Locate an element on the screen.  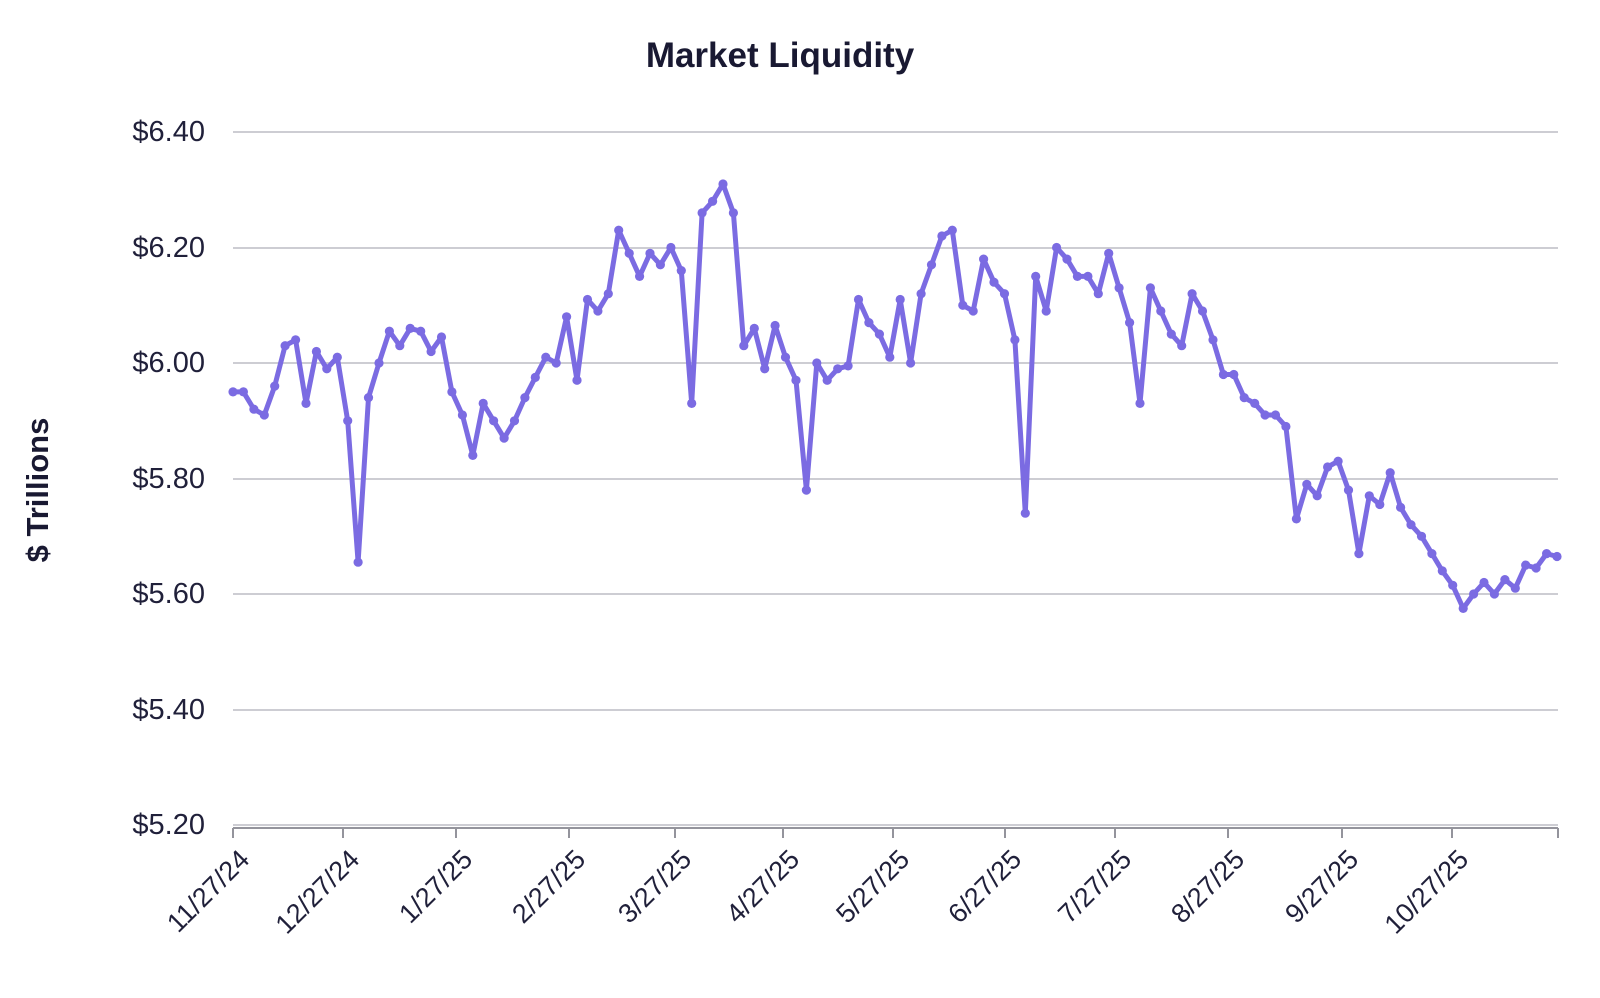
y-tick-label: $6.40 is located at coordinates (168, 132).